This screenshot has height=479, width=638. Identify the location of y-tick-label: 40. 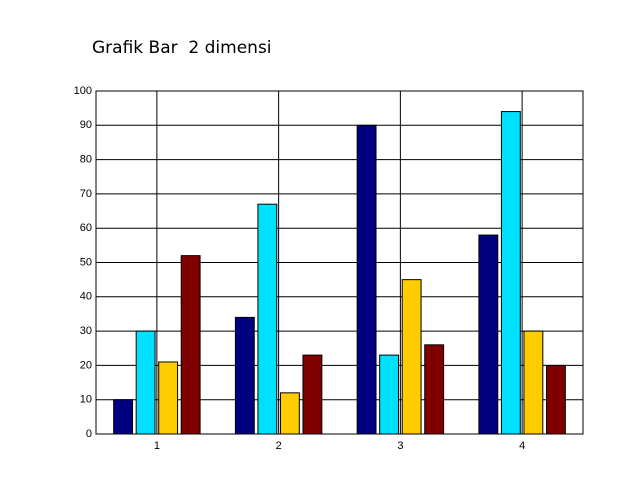
(86, 297).